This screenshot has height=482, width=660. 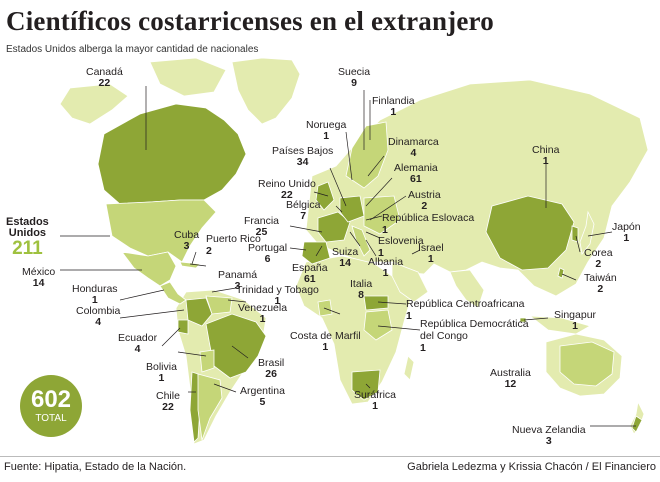 I want to click on arabia-shape, so click(x=410, y=282).